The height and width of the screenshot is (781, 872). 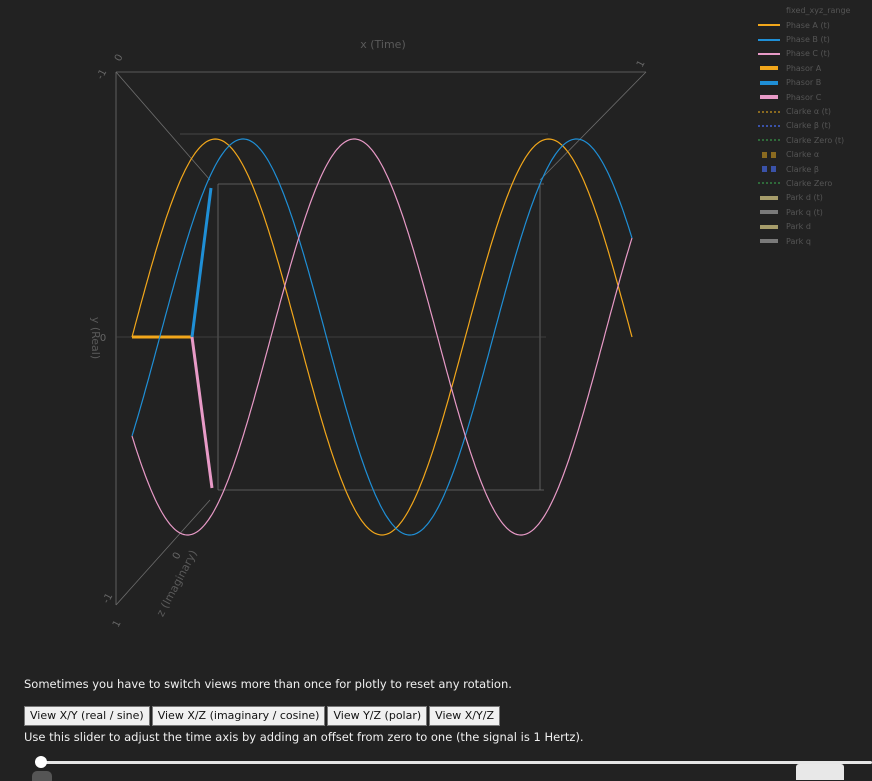 I want to click on legend-item: Clarke Zero (t), so click(x=814, y=140).